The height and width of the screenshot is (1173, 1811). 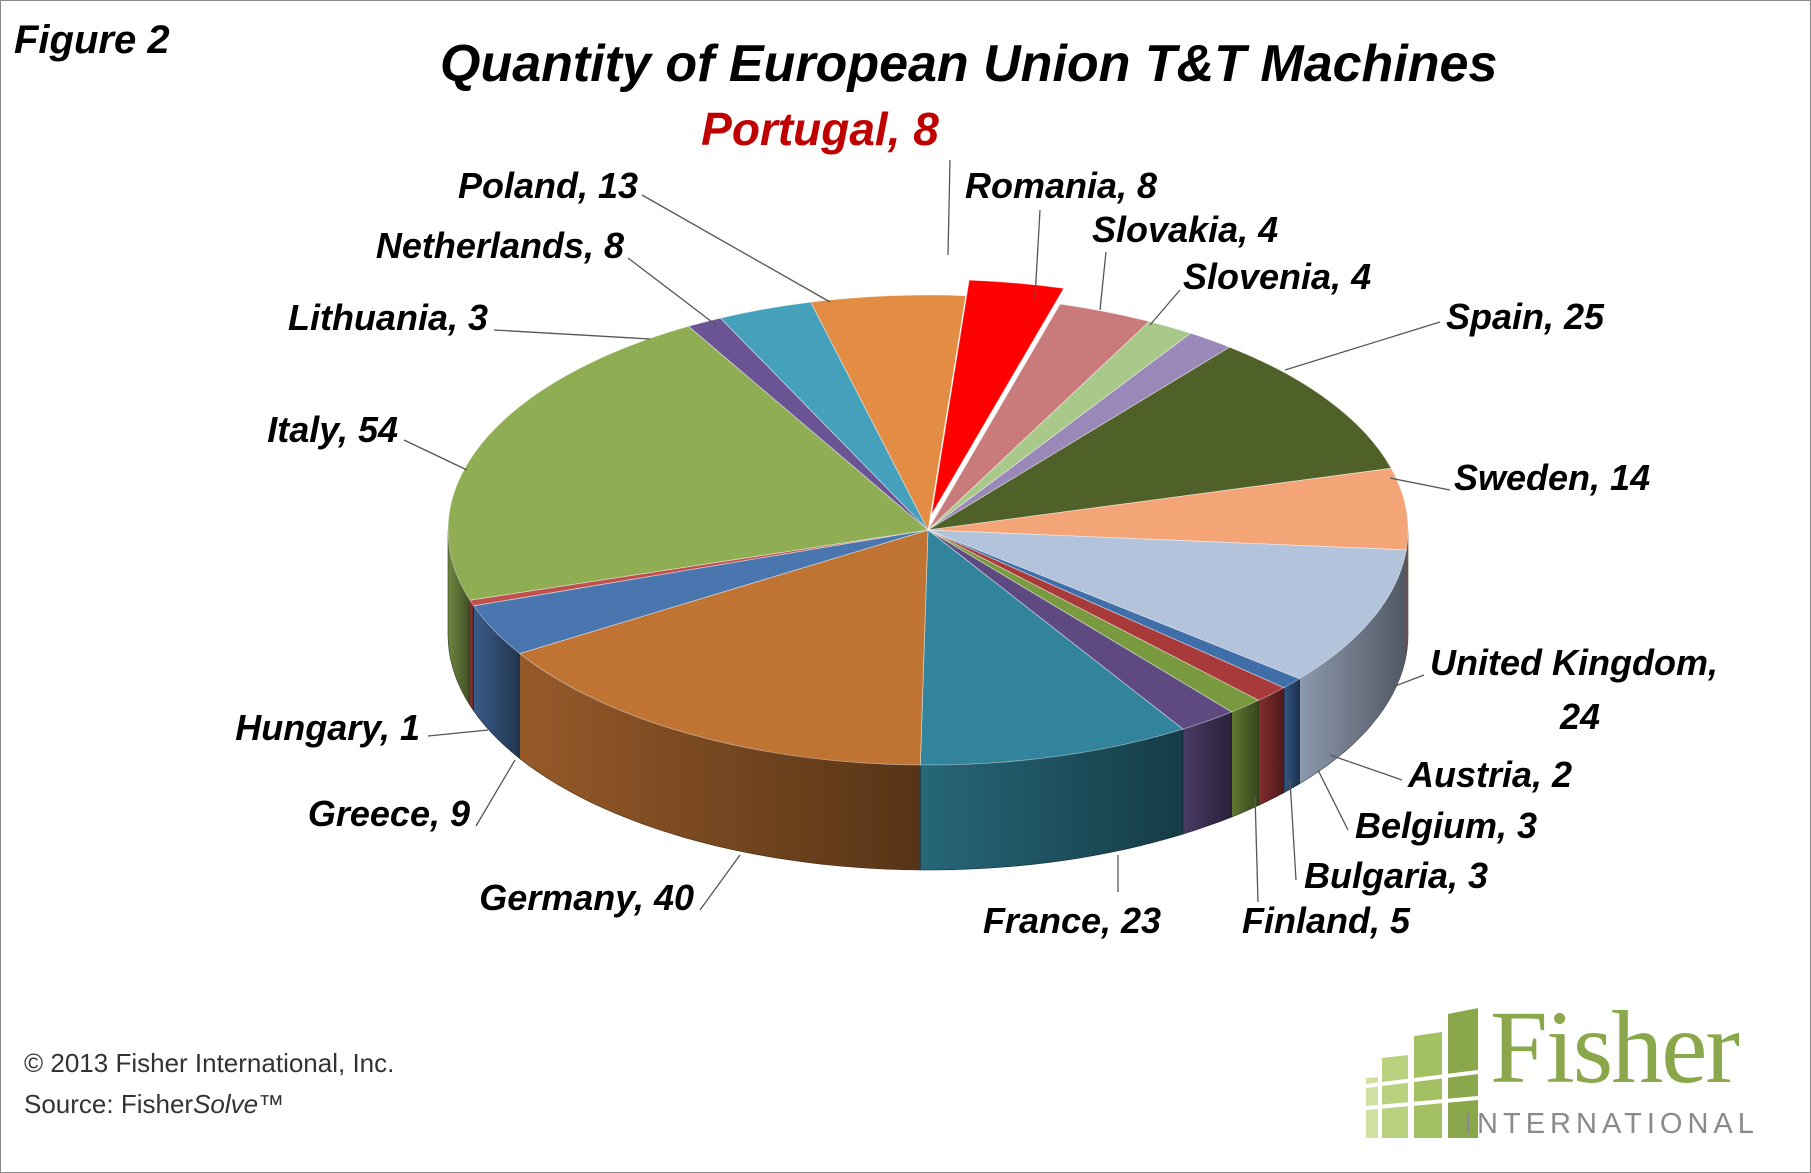 What do you see at coordinates (688, 463) in the screenshot?
I see `slice-italy` at bounding box center [688, 463].